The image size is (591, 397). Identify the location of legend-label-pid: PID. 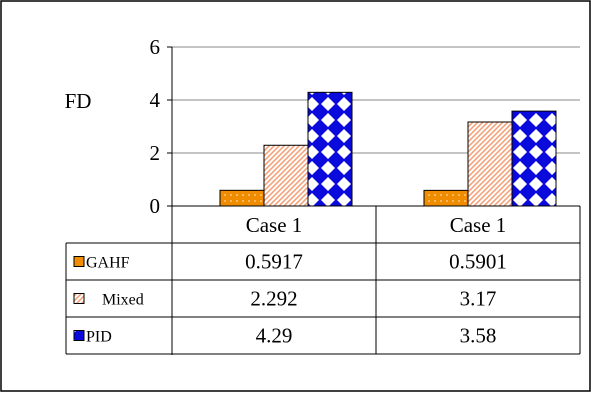
(99, 337).